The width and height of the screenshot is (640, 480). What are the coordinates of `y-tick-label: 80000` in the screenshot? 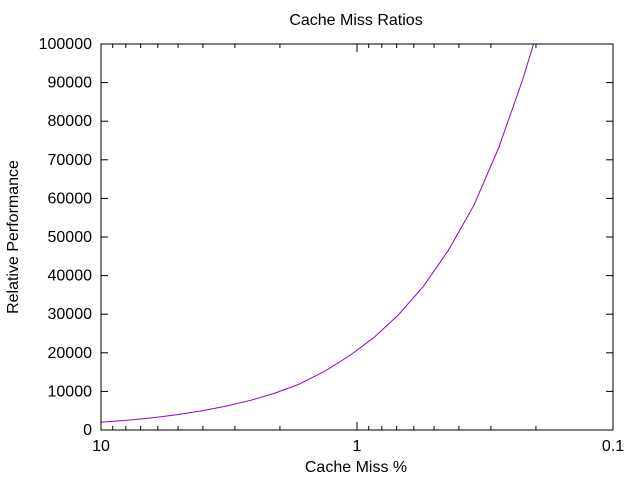 It's located at (70, 121).